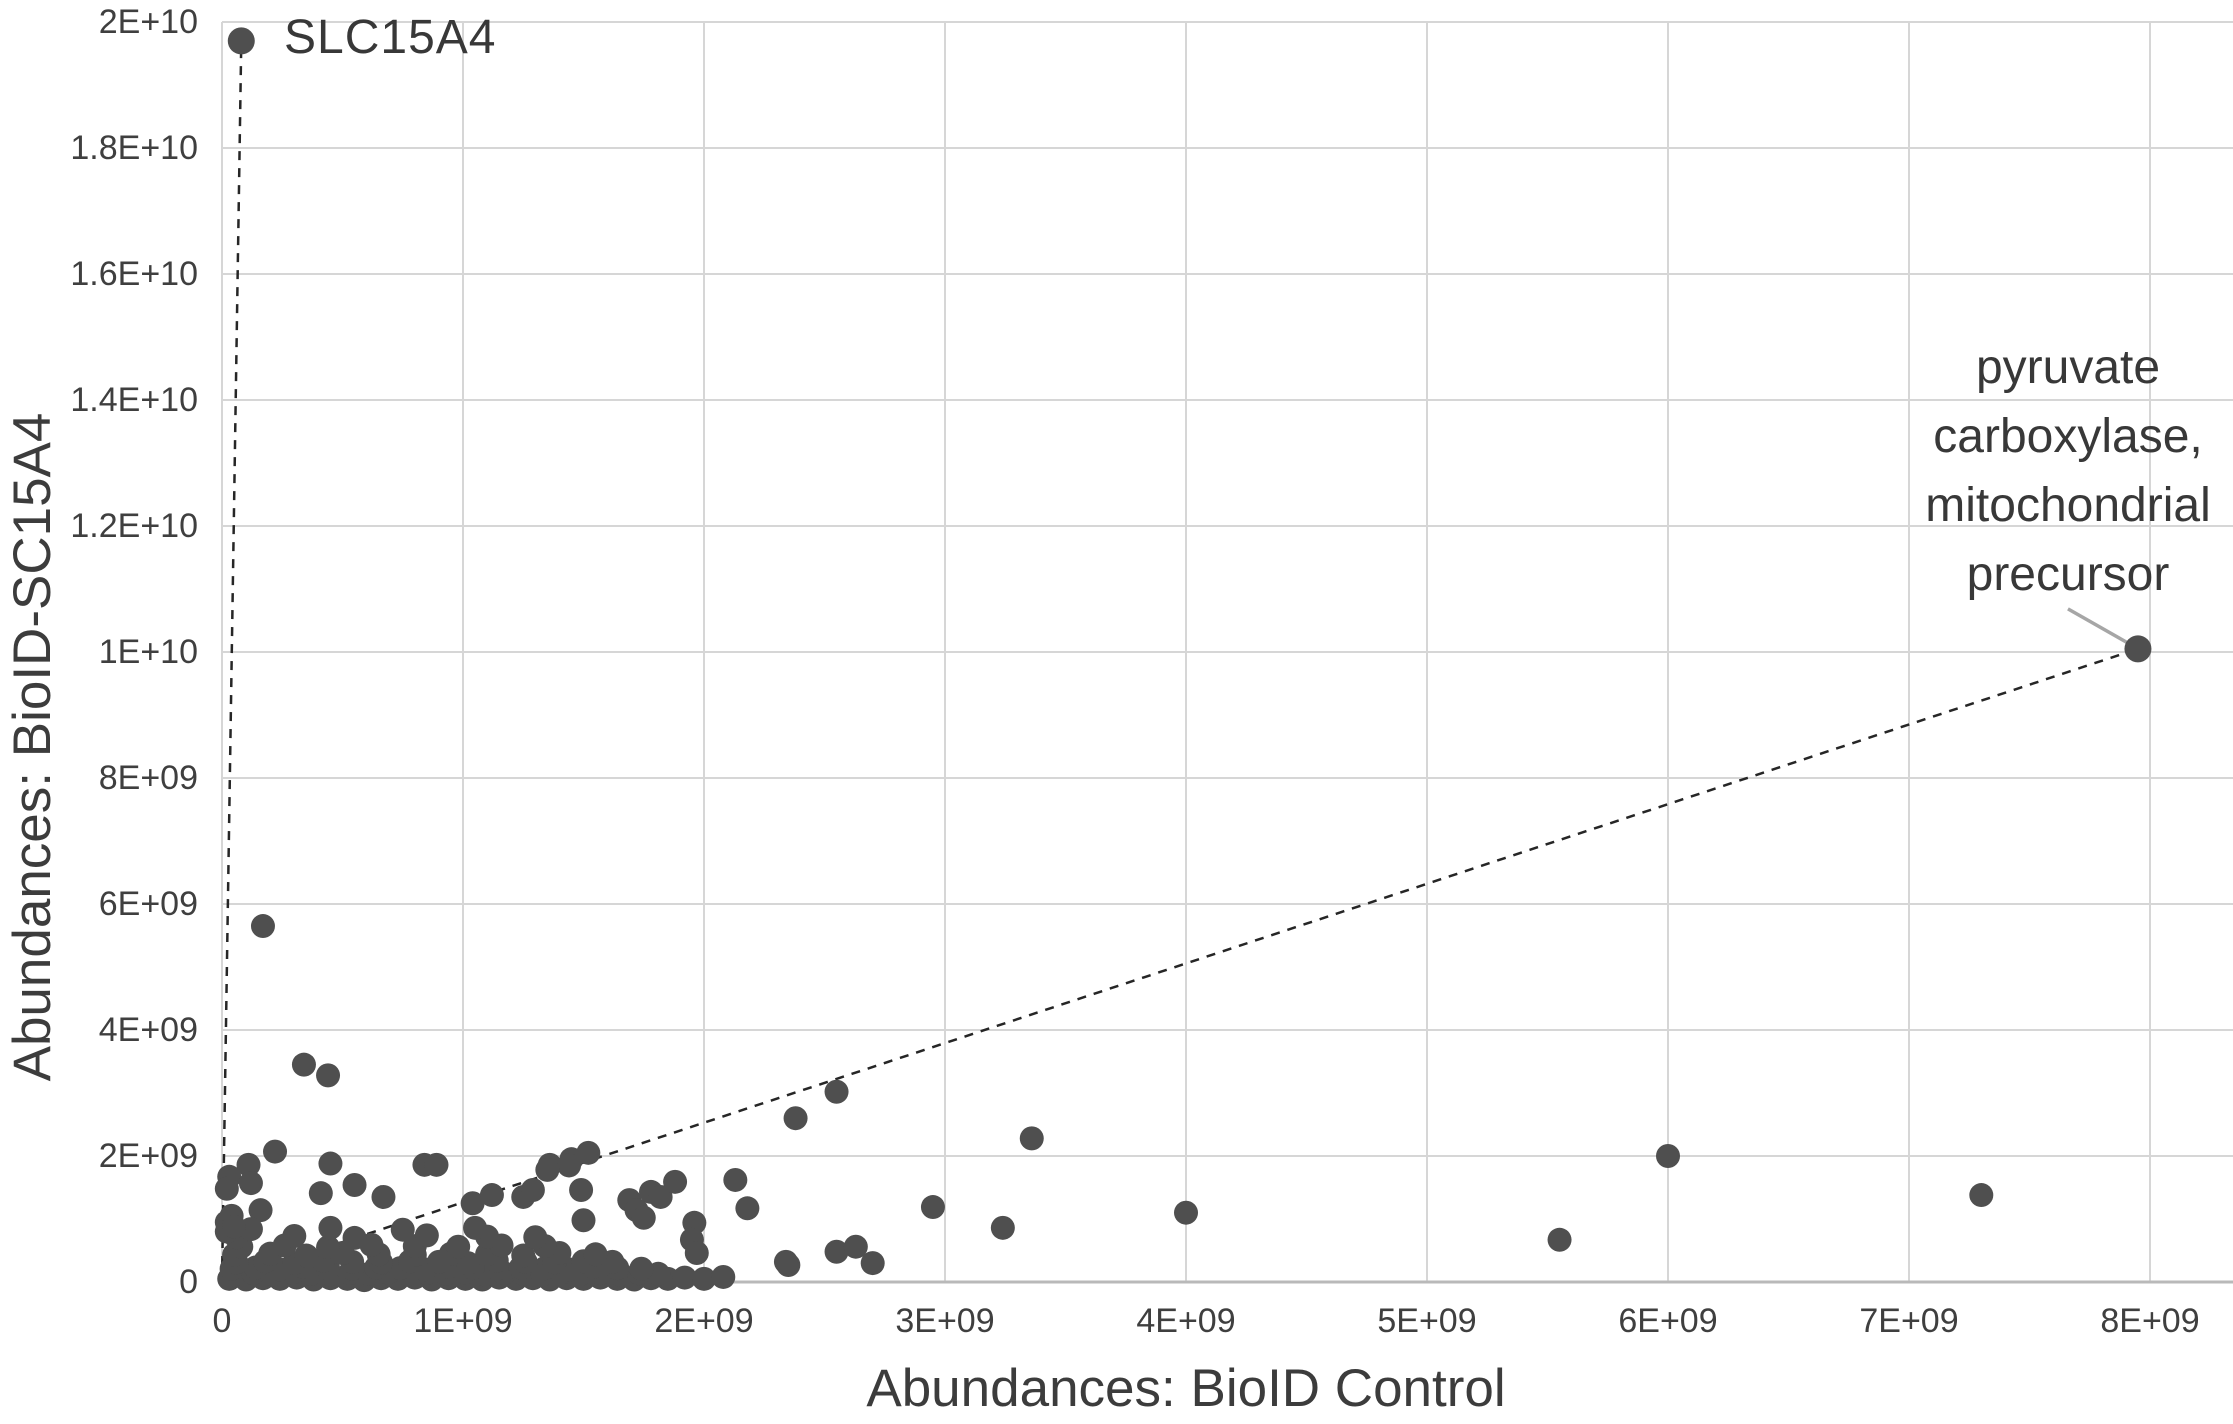 The height and width of the screenshot is (1424, 2233). What do you see at coordinates (148, 22) in the screenshot?
I see `y-tick-label: 2E+10` at bounding box center [148, 22].